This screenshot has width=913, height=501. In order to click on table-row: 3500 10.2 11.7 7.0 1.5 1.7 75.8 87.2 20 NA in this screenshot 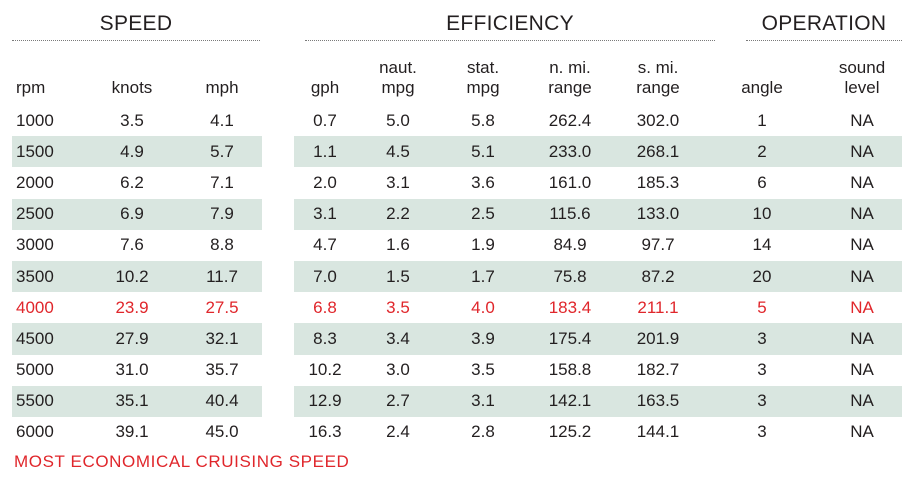, I will do `click(457, 276)`.